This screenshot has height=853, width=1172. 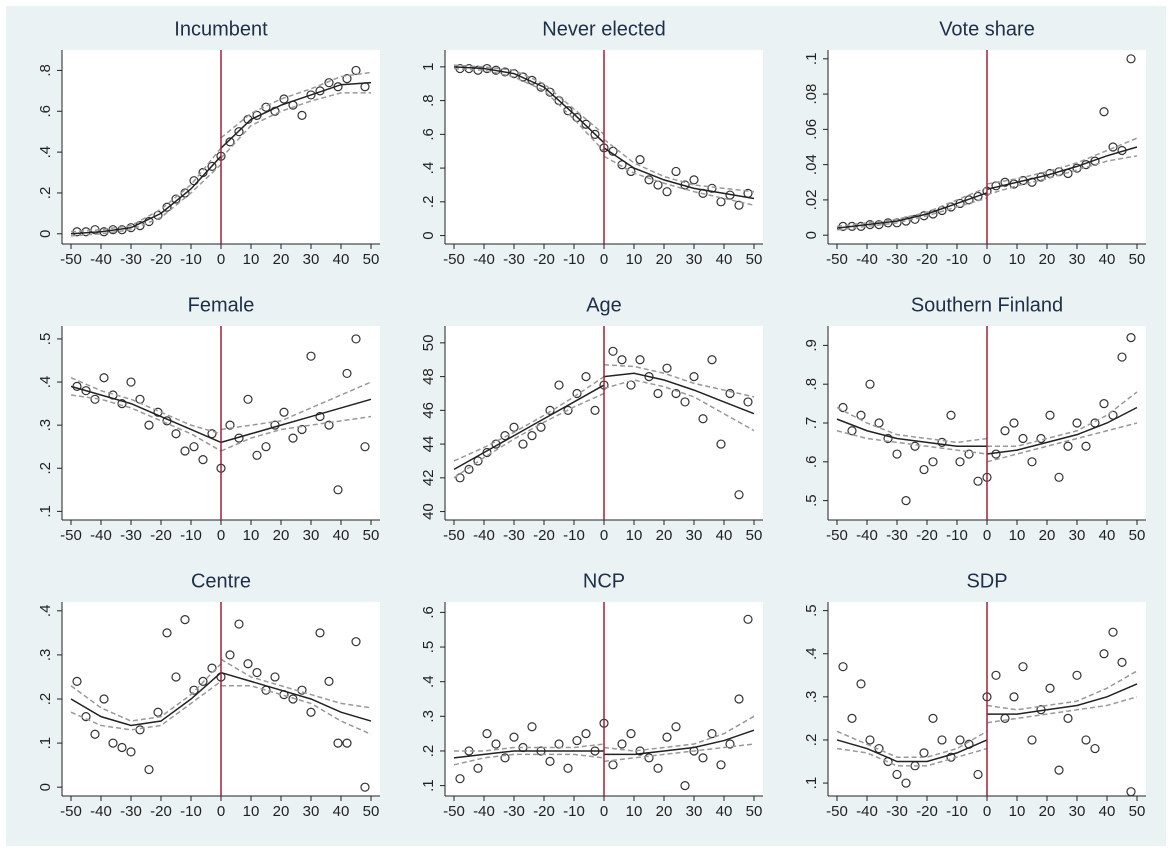 What do you see at coordinates (811, 783) in the screenshot?
I see `y-tick-label: .1` at bounding box center [811, 783].